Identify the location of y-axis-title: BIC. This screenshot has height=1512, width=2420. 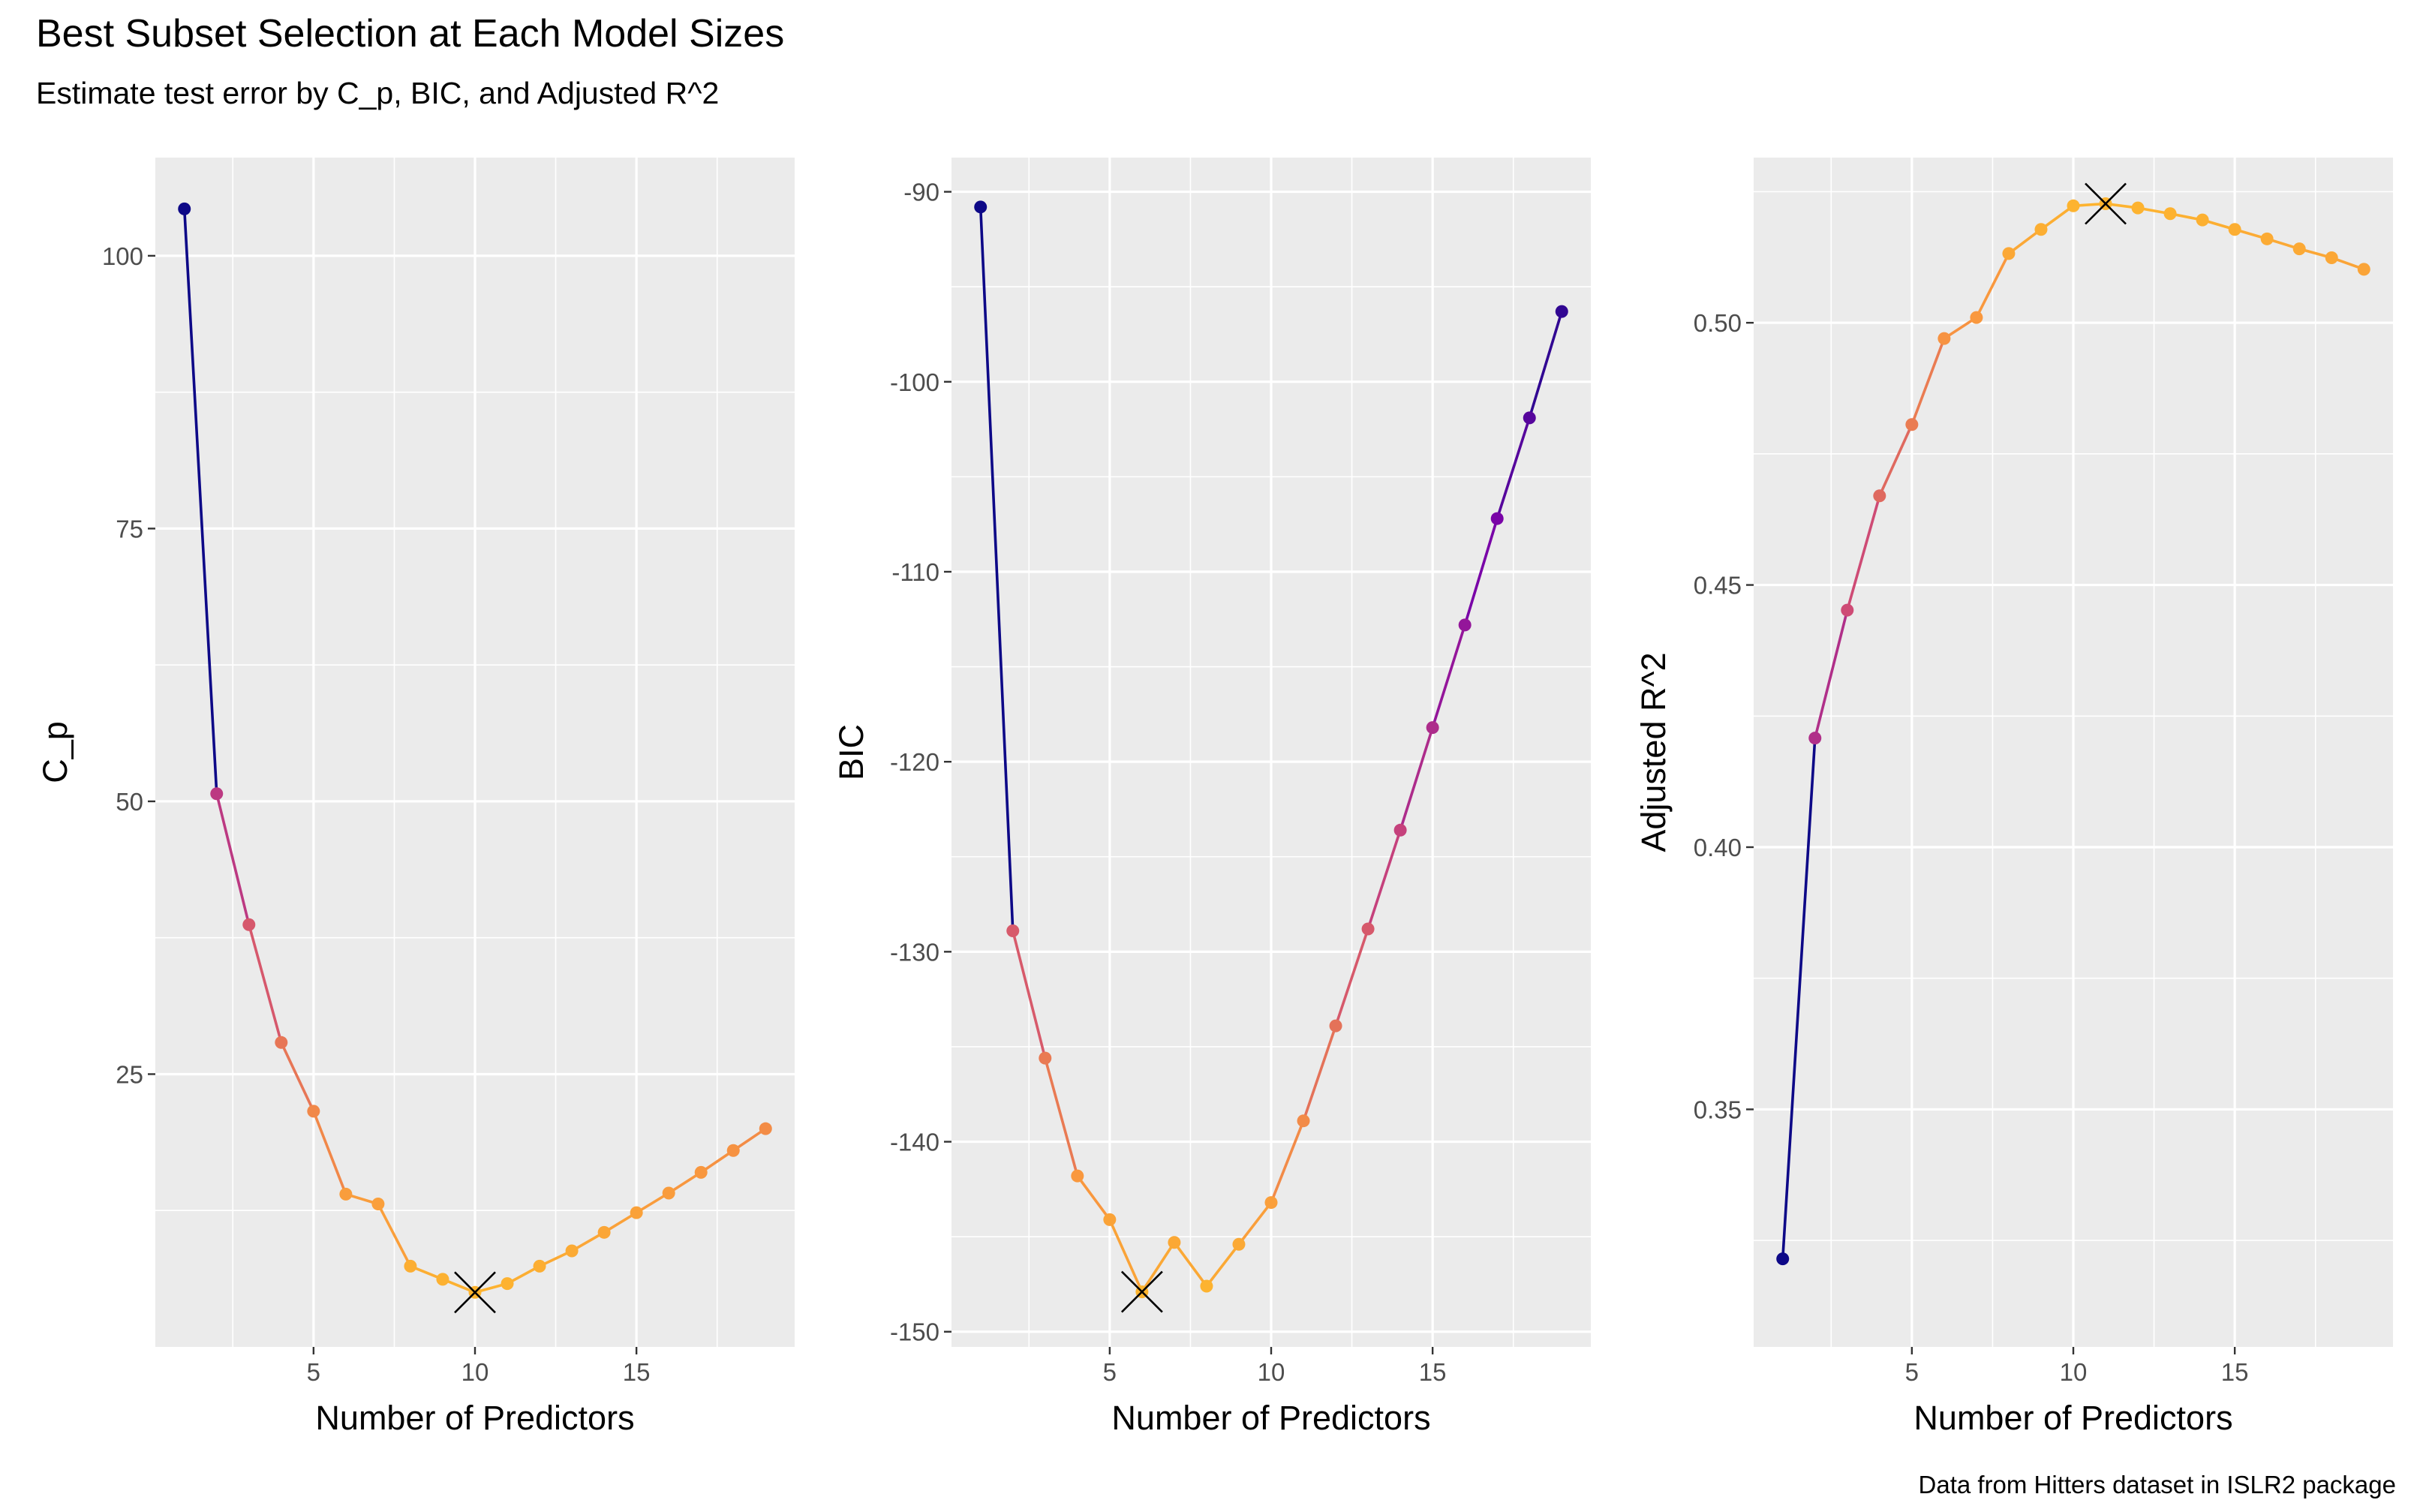
(851, 752).